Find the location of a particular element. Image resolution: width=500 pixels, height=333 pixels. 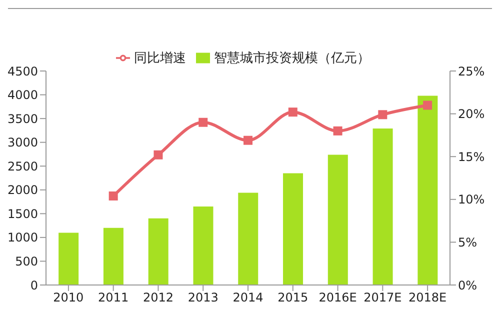

y2-tick-label: 20% is located at coordinates (471, 114).